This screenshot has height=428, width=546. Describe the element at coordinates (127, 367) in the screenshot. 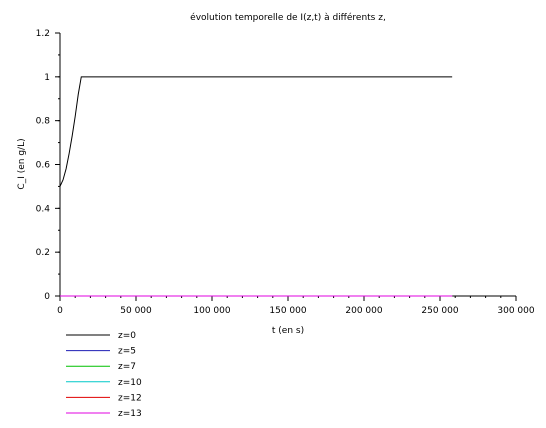

I see `legend-label: z=7` at that location.